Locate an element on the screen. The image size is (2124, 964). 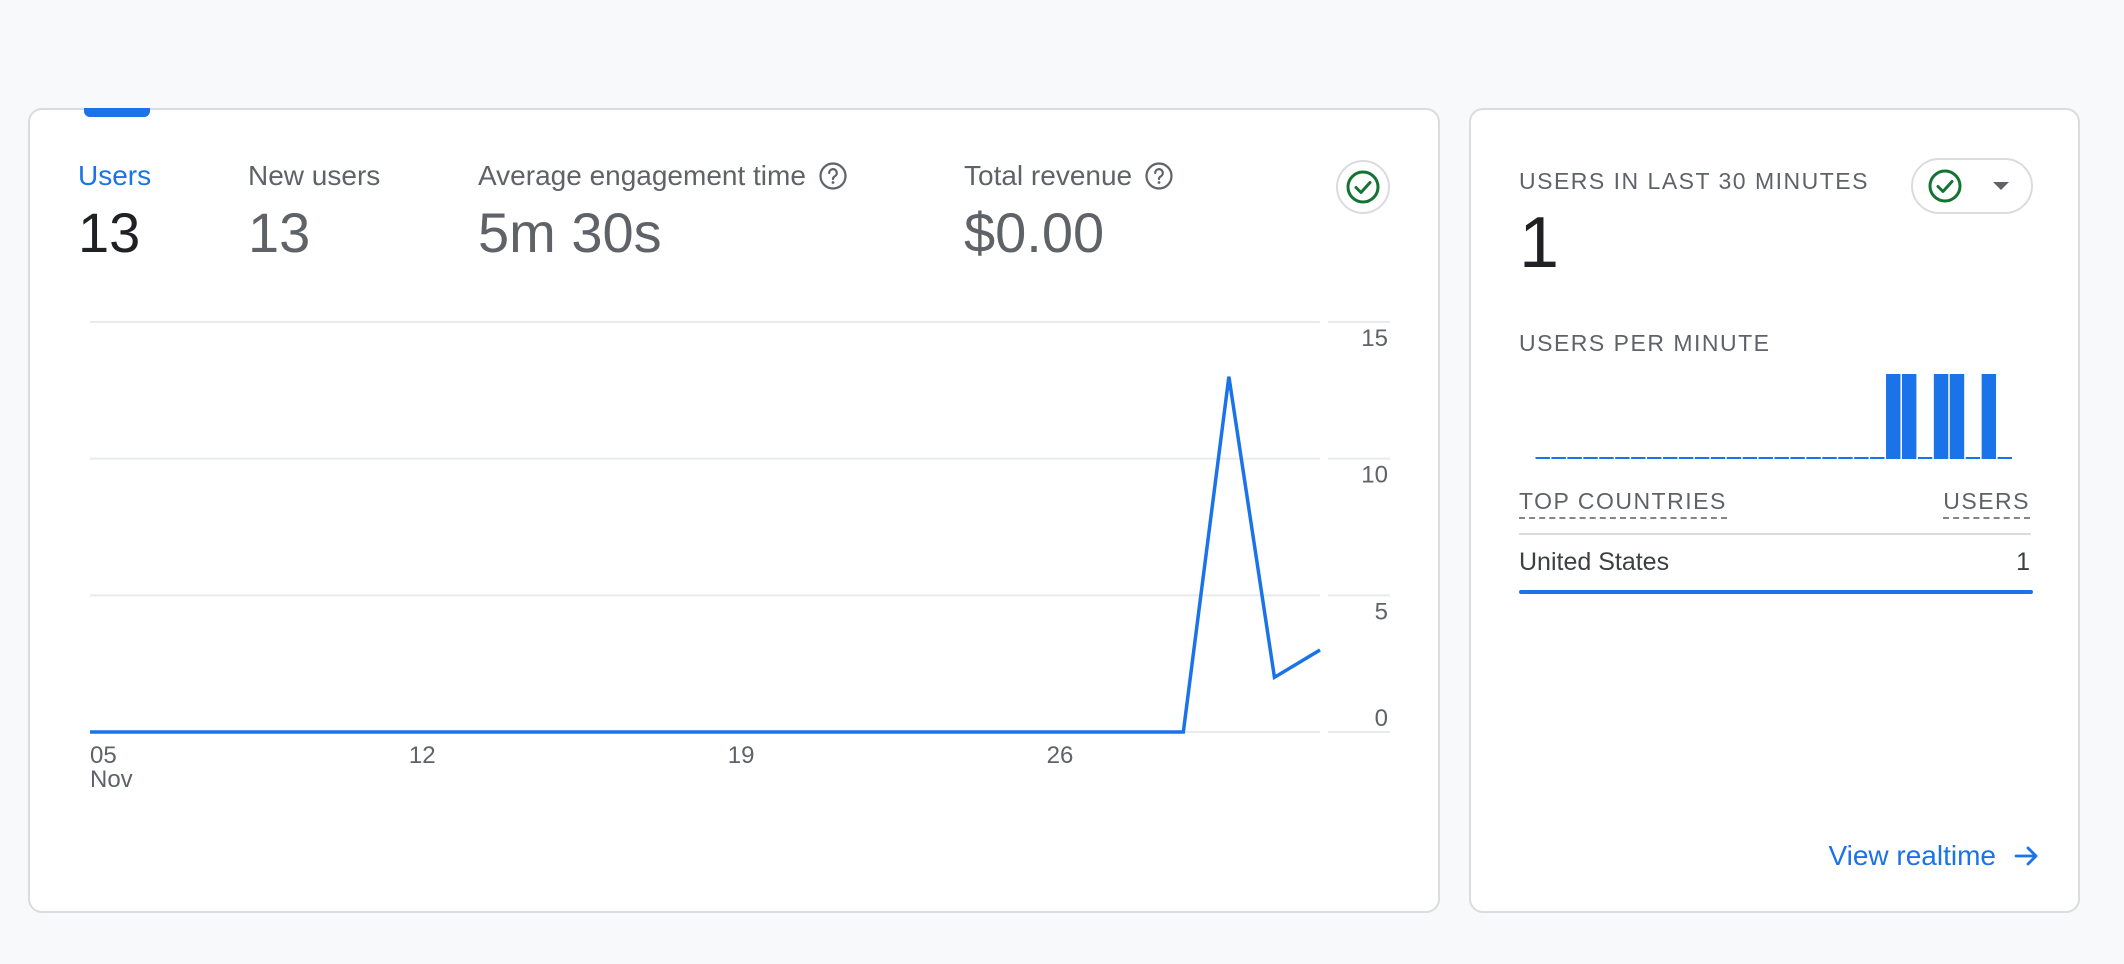
top-countries-header: TOP COUNTRIES is located at coordinates (1623, 503).